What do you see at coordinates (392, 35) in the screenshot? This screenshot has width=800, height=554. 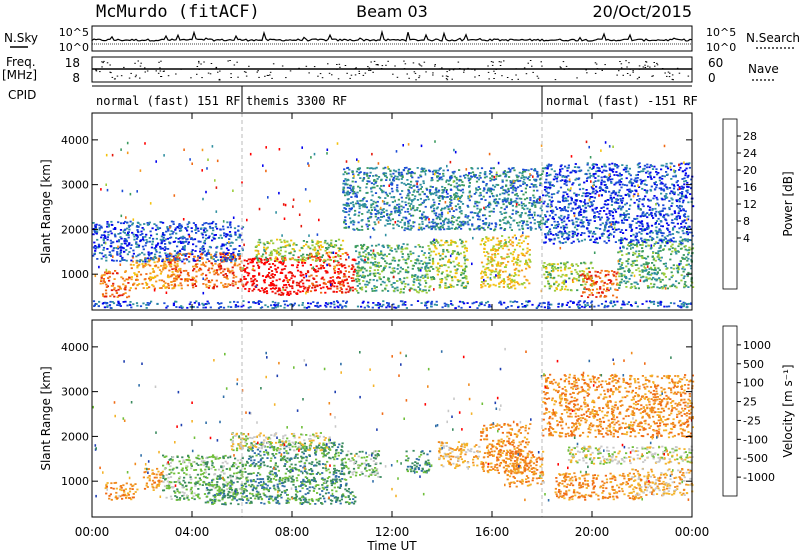 I see `nsky-line` at bounding box center [392, 35].